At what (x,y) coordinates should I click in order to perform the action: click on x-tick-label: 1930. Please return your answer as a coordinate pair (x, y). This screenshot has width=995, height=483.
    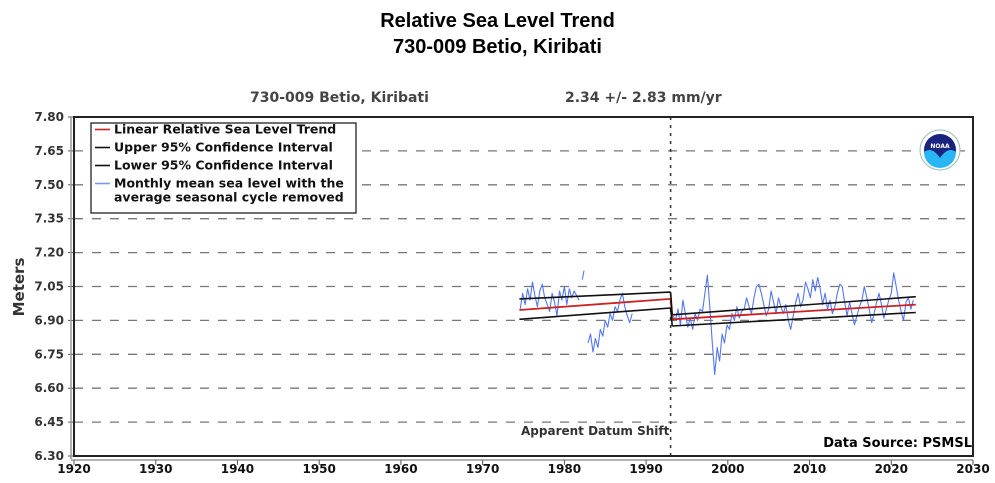
    Looking at the image, I should click on (155, 469).